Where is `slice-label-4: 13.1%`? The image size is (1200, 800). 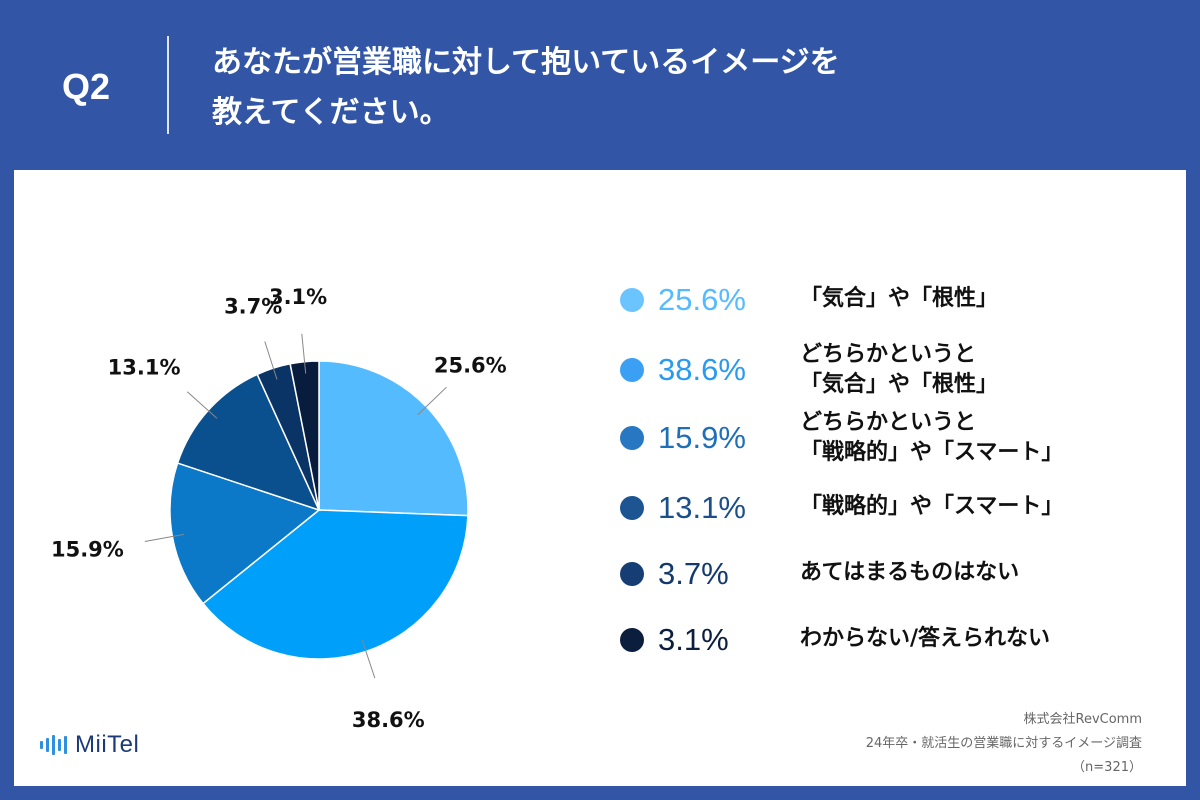 slice-label-4: 13.1% is located at coordinates (144, 367).